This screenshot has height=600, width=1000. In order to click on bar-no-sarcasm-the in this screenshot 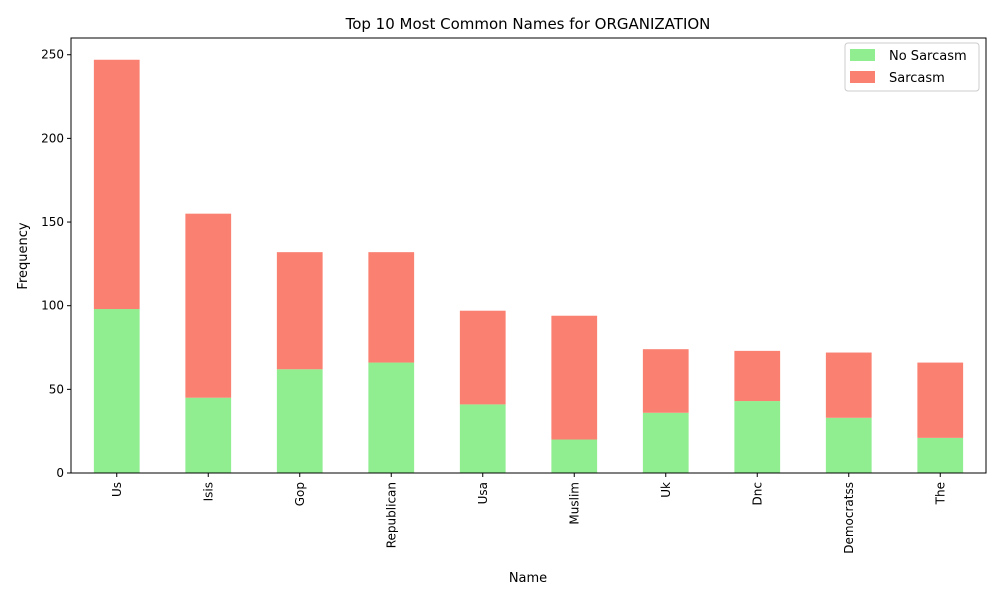, I will do `click(940, 455)`.